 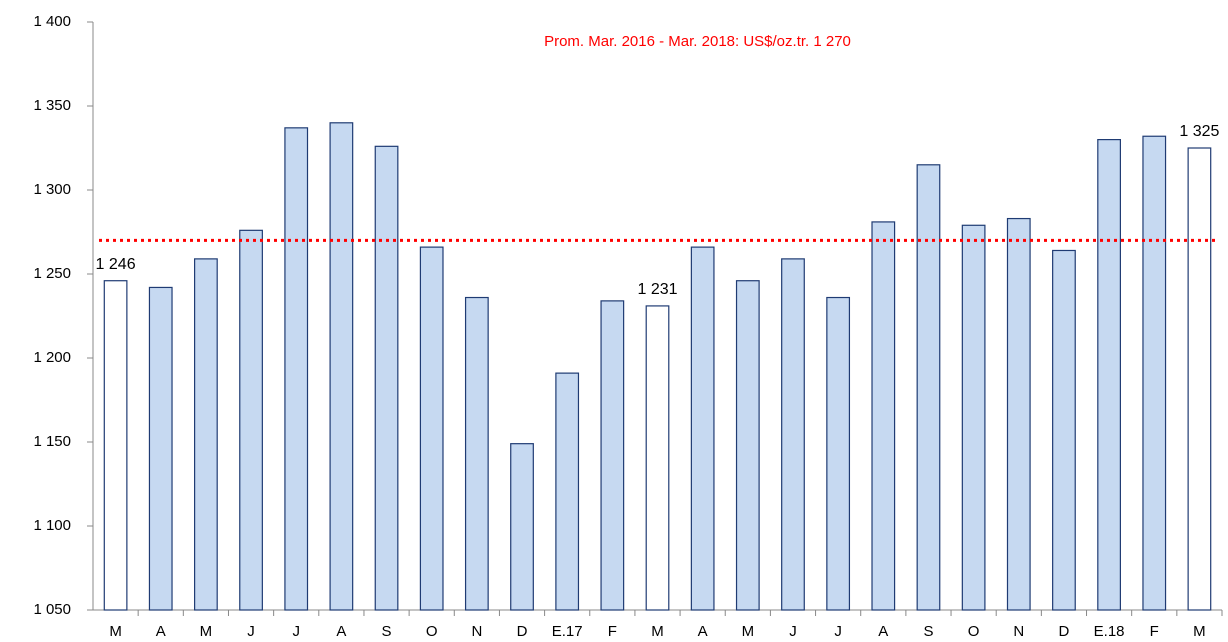 What do you see at coordinates (52, 189) in the screenshot?
I see `y-tick-label: 1 300` at bounding box center [52, 189].